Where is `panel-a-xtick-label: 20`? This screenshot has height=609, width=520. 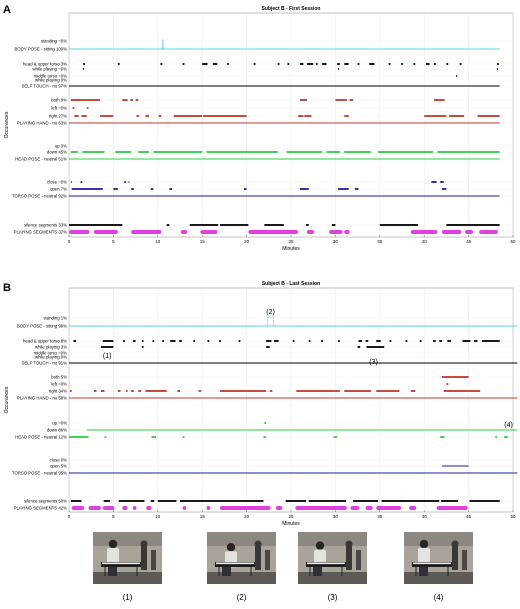
panel-a-xtick-label: 20 is located at coordinates (247, 241).